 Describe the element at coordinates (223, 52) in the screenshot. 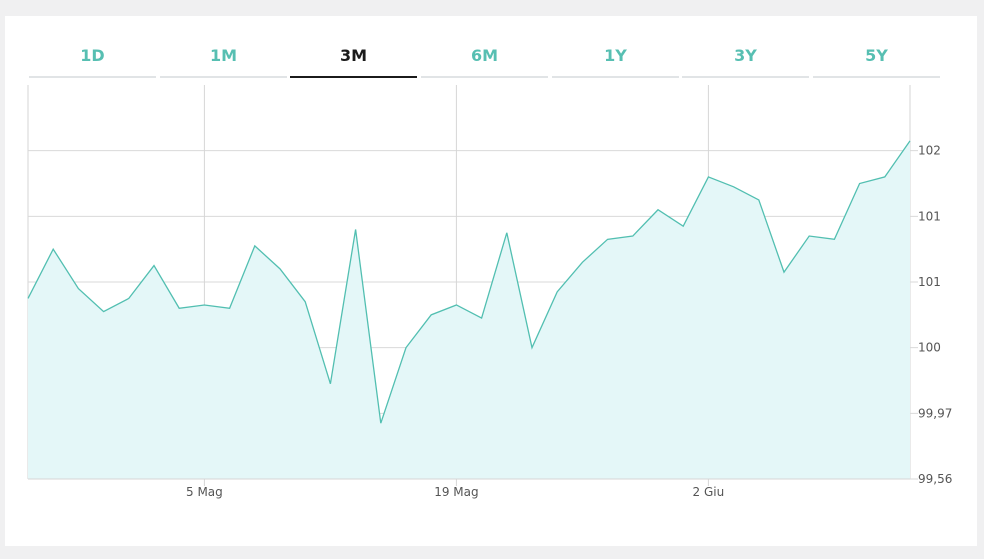

I see `tab-1m: 1M` at that location.